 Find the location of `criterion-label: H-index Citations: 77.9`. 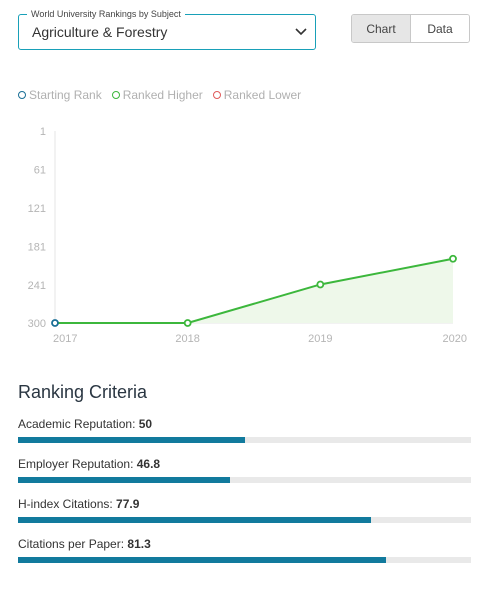

criterion-label: H-index Citations: 77.9 is located at coordinates (79, 504).